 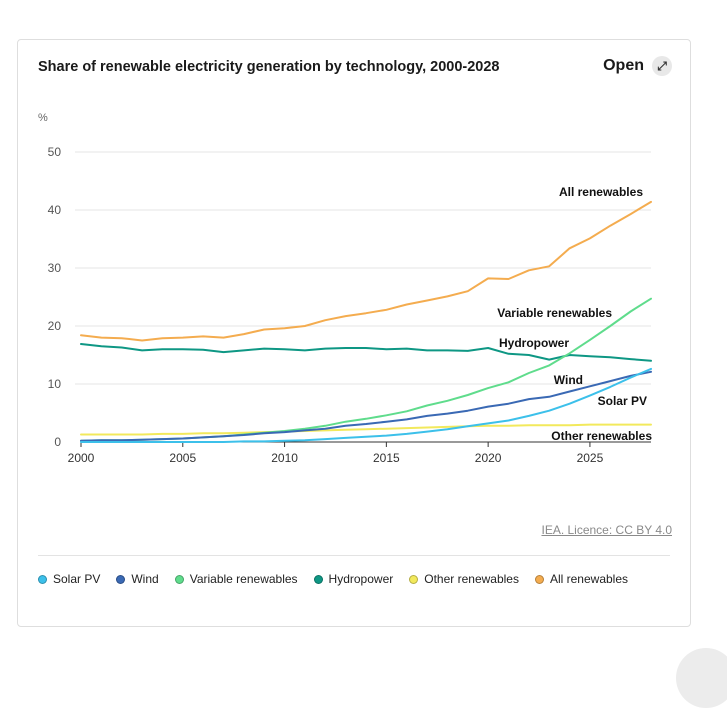 What do you see at coordinates (623, 65) in the screenshot?
I see `open-label: Open` at bounding box center [623, 65].